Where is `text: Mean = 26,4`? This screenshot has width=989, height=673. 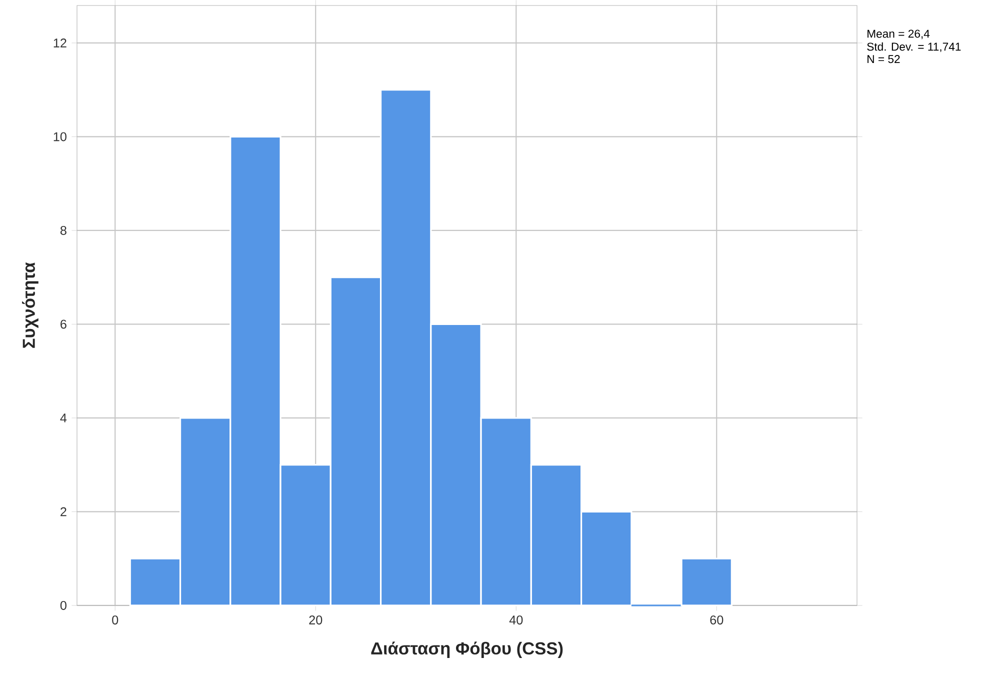 text: Mean = 26,4 is located at coordinates (899, 34).